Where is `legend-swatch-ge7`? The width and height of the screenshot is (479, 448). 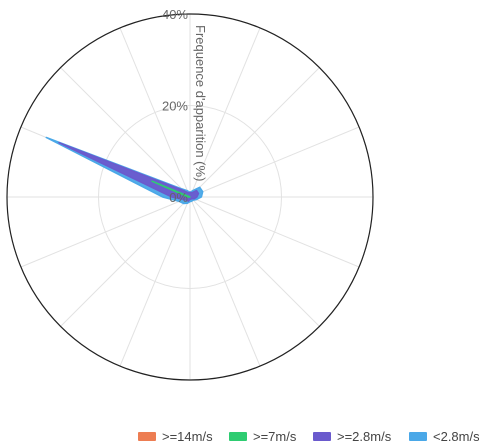
legend-swatch-ge7 is located at coordinates (238, 436).